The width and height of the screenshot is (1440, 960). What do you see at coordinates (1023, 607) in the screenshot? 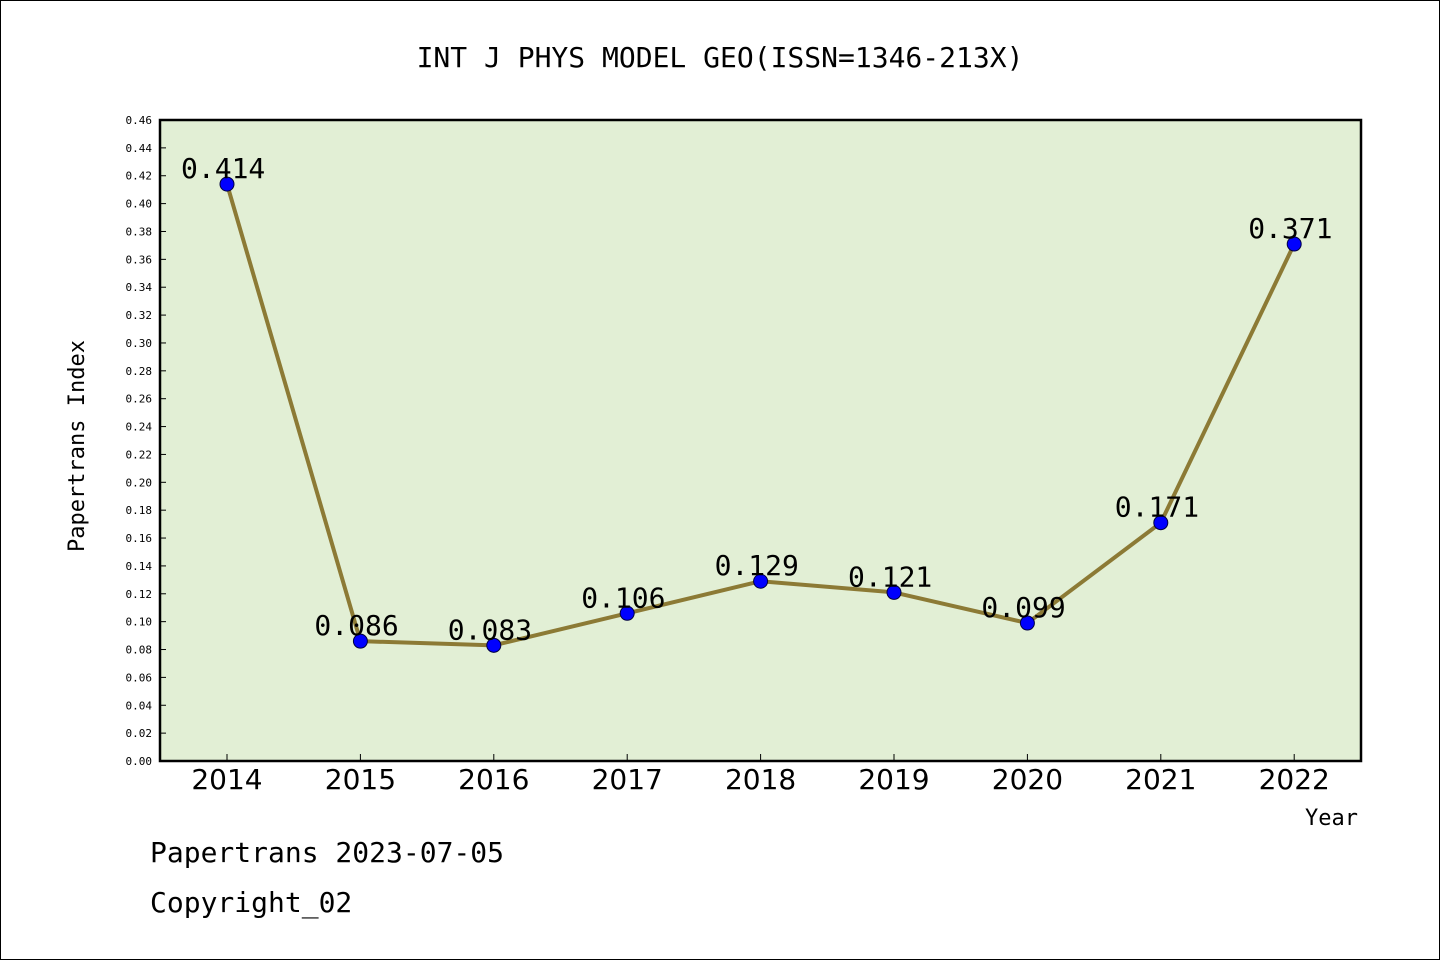
I see `data-label: 0.099` at bounding box center [1023, 607].